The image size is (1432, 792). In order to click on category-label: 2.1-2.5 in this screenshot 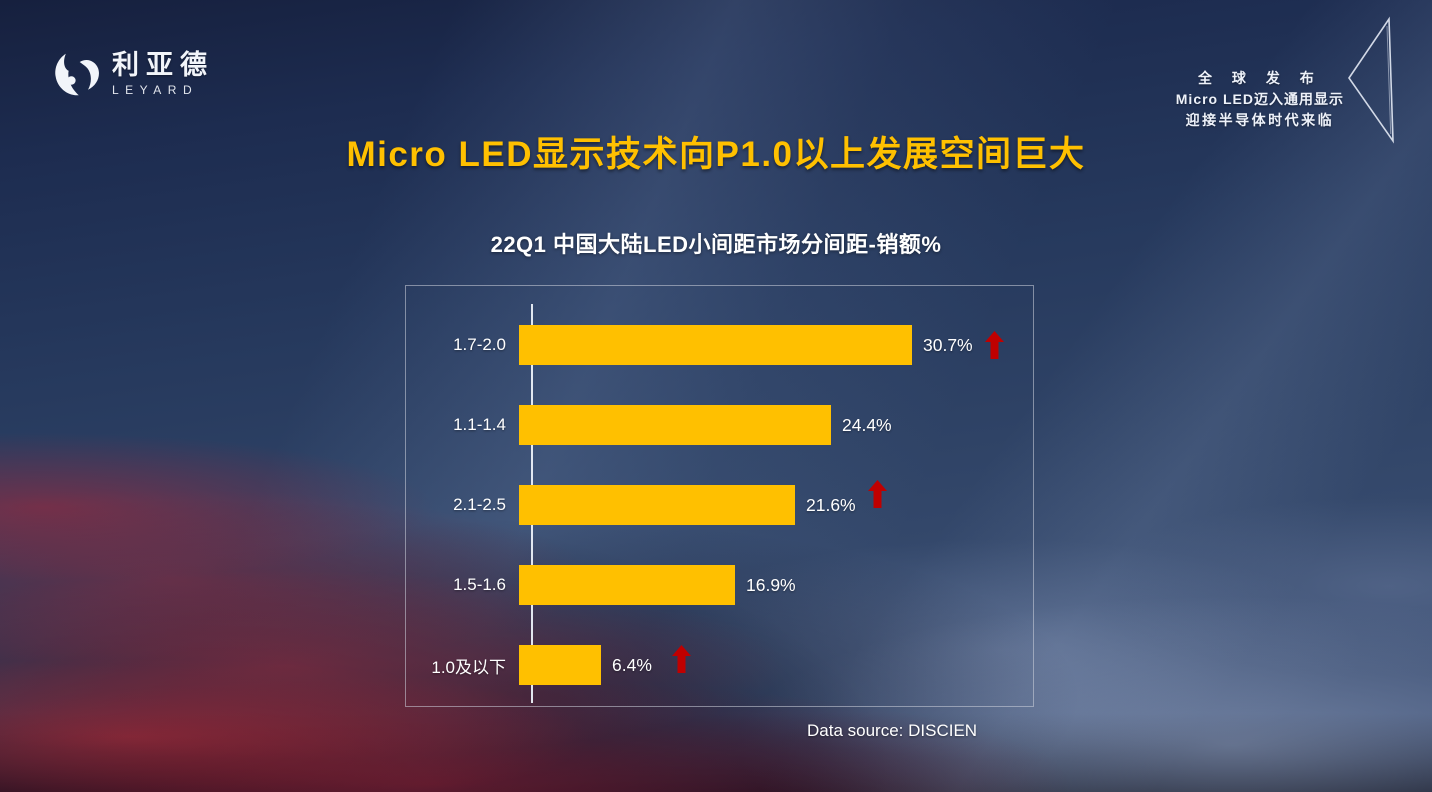, I will do `click(479, 504)`.